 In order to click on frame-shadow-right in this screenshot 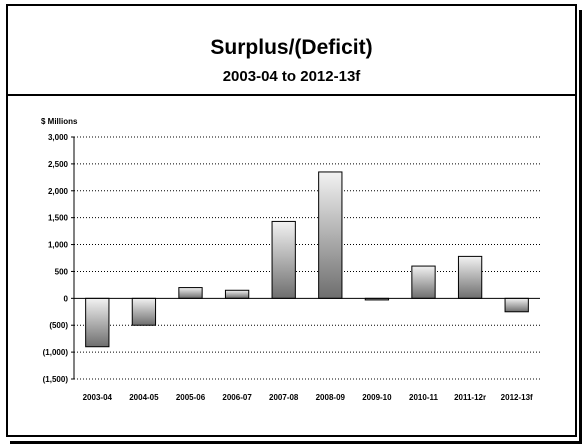, I will do `click(580, 227)`.